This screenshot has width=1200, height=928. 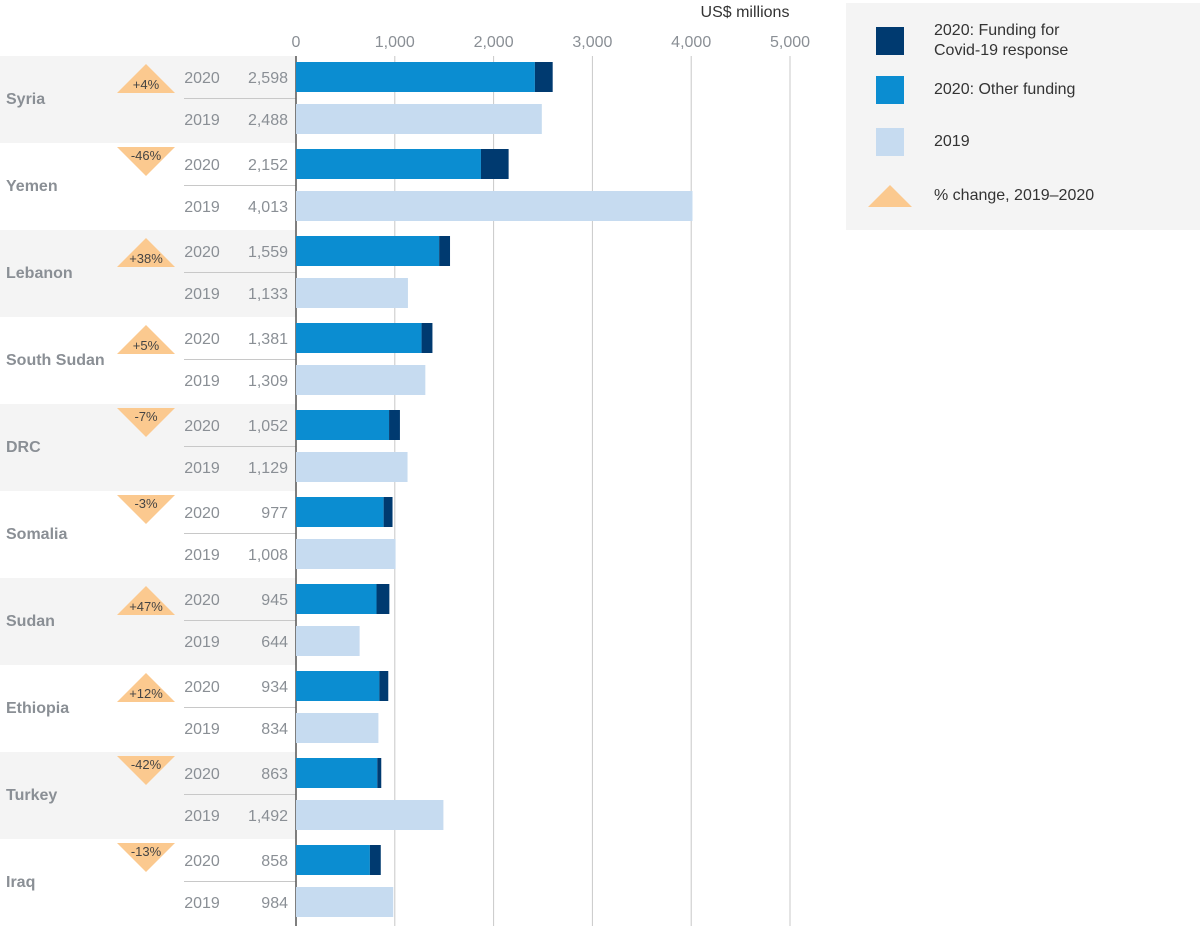 What do you see at coordinates (30, 621) in the screenshot?
I see `country-label: Sudan` at bounding box center [30, 621].